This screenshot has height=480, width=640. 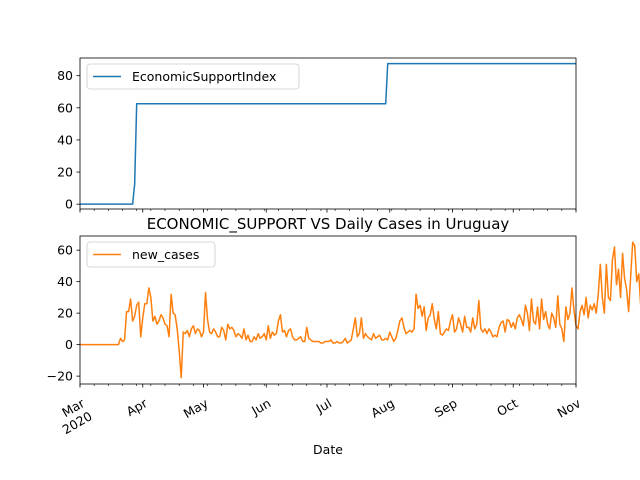 I want to click on x-tick-label: Nov, so click(x=568, y=407).